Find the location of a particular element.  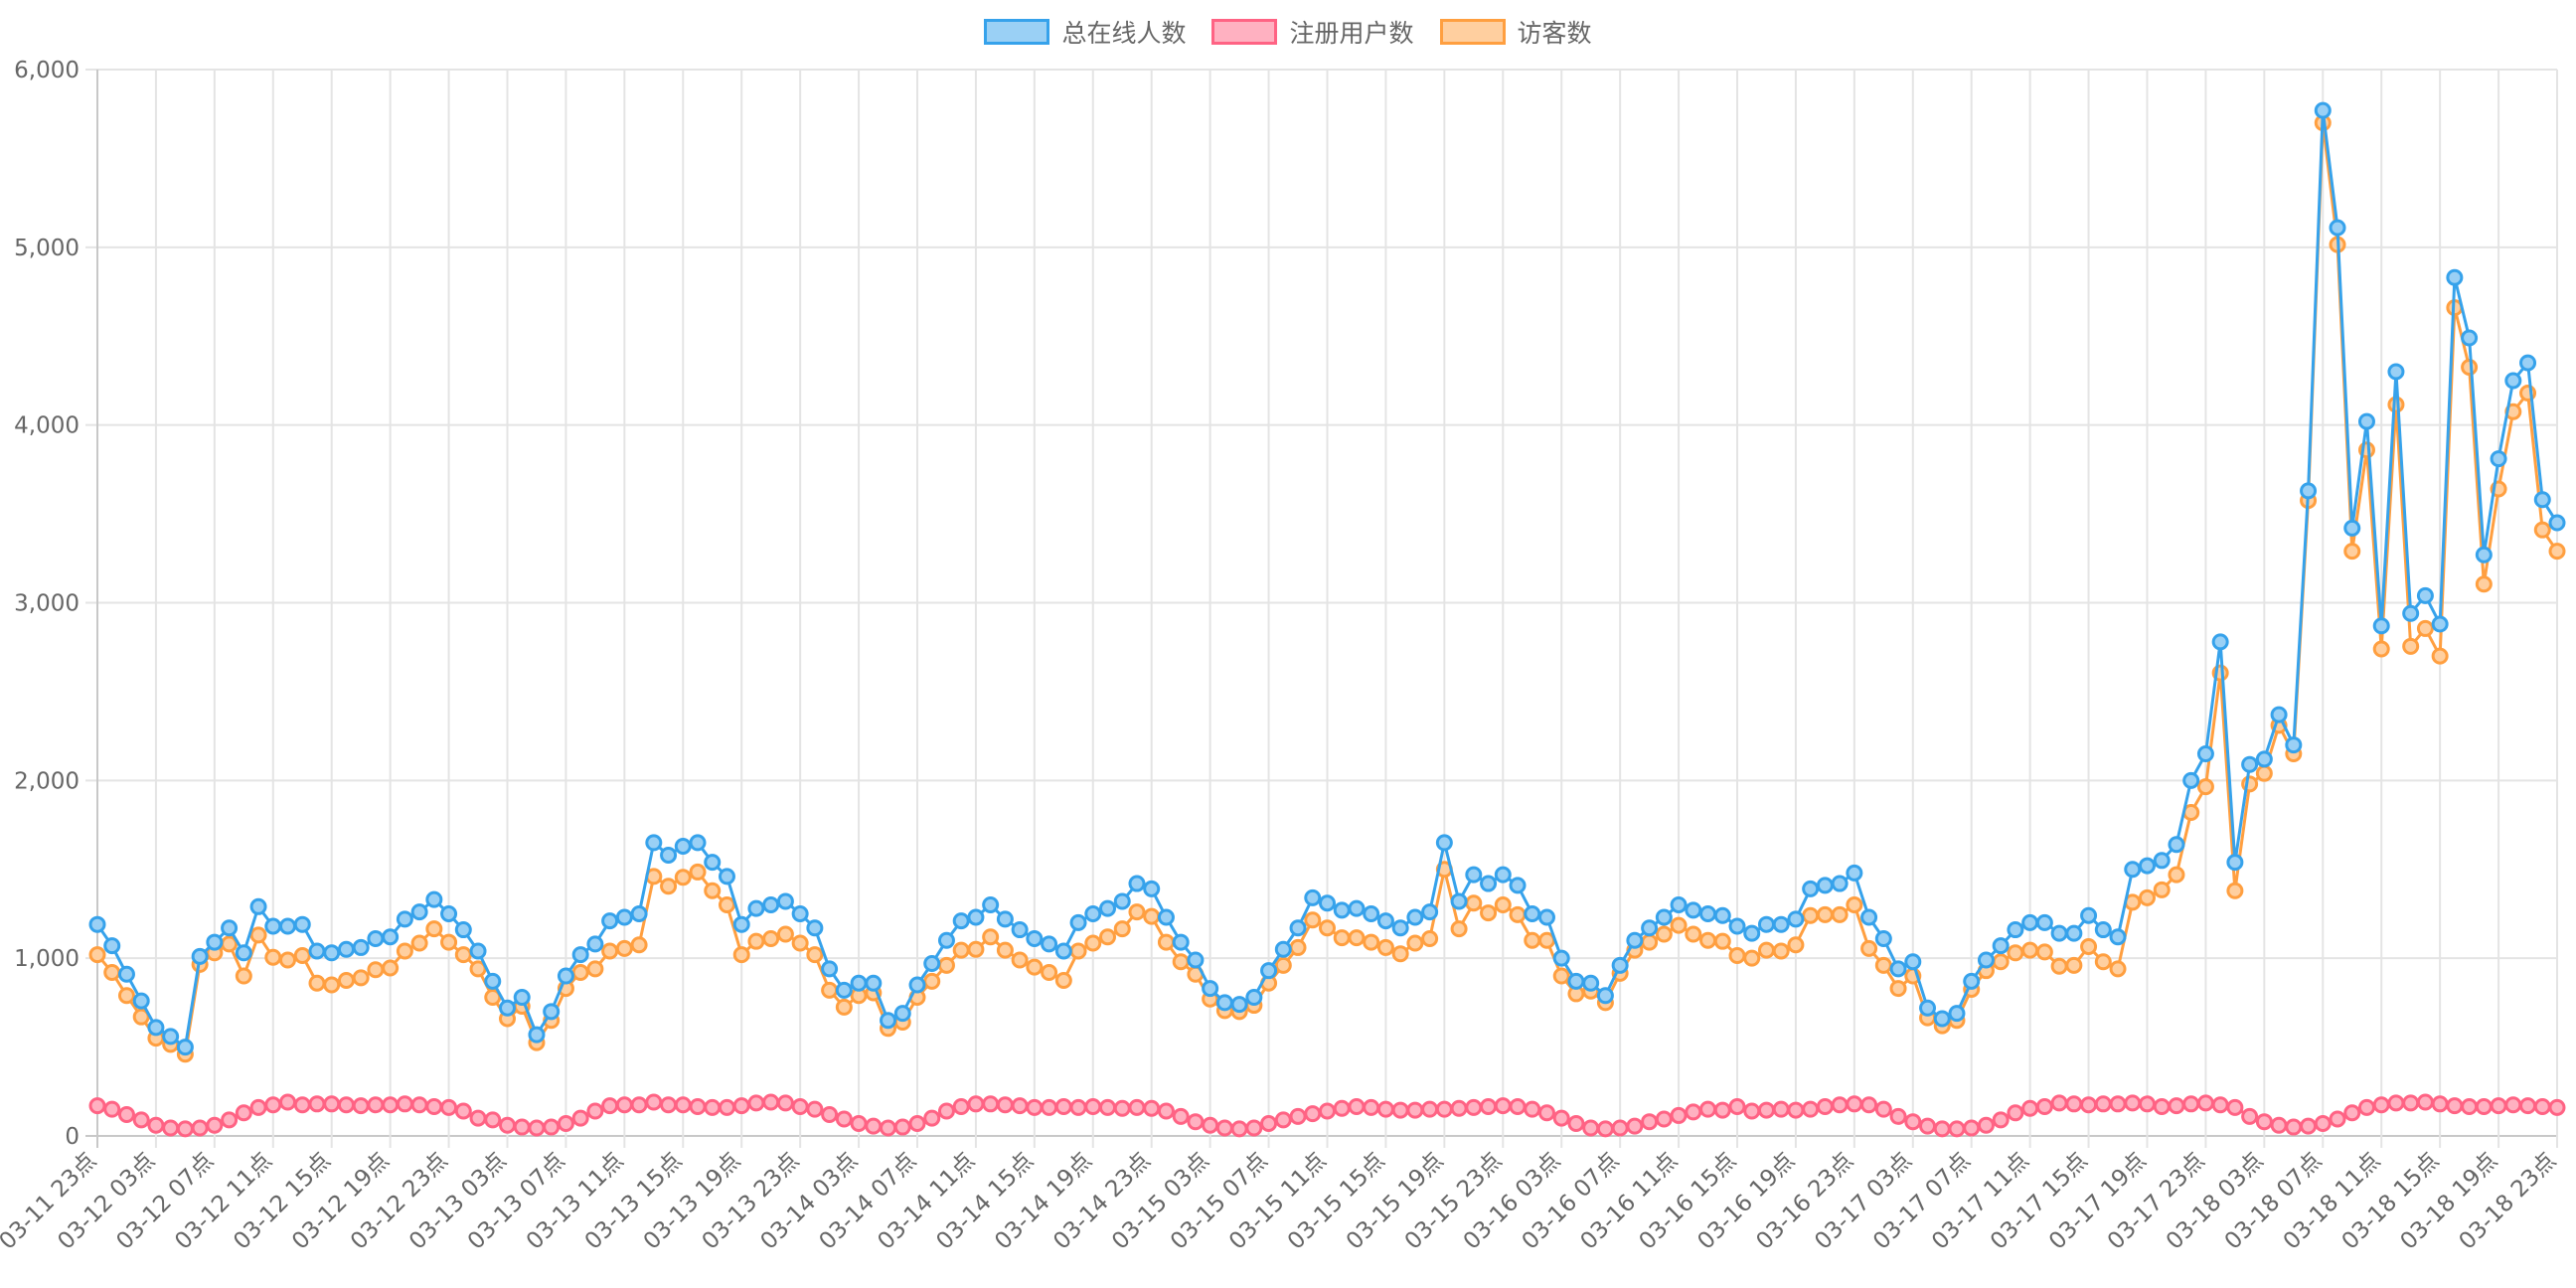

legend-item-total: 总在线人数 is located at coordinates (1085, 32).